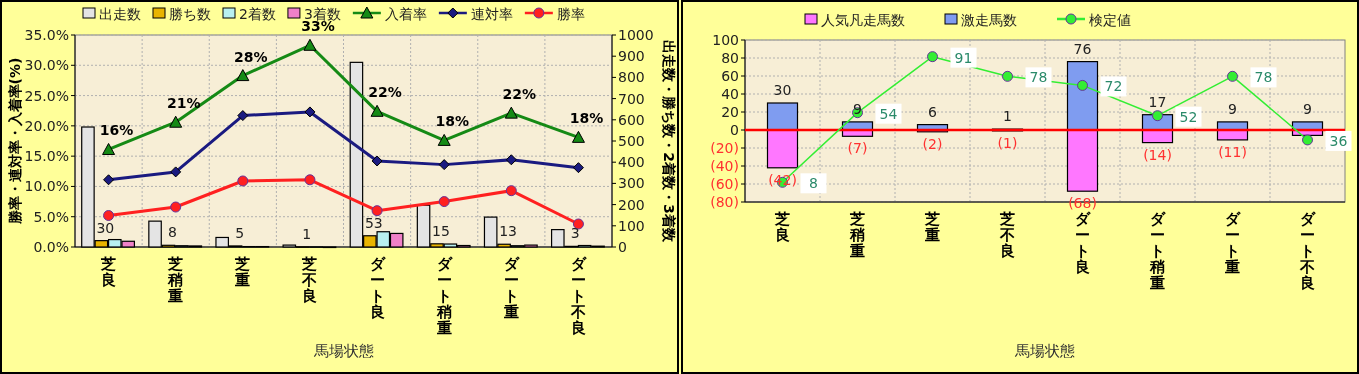  I want to click on data-label: (14), so click(1157, 154).